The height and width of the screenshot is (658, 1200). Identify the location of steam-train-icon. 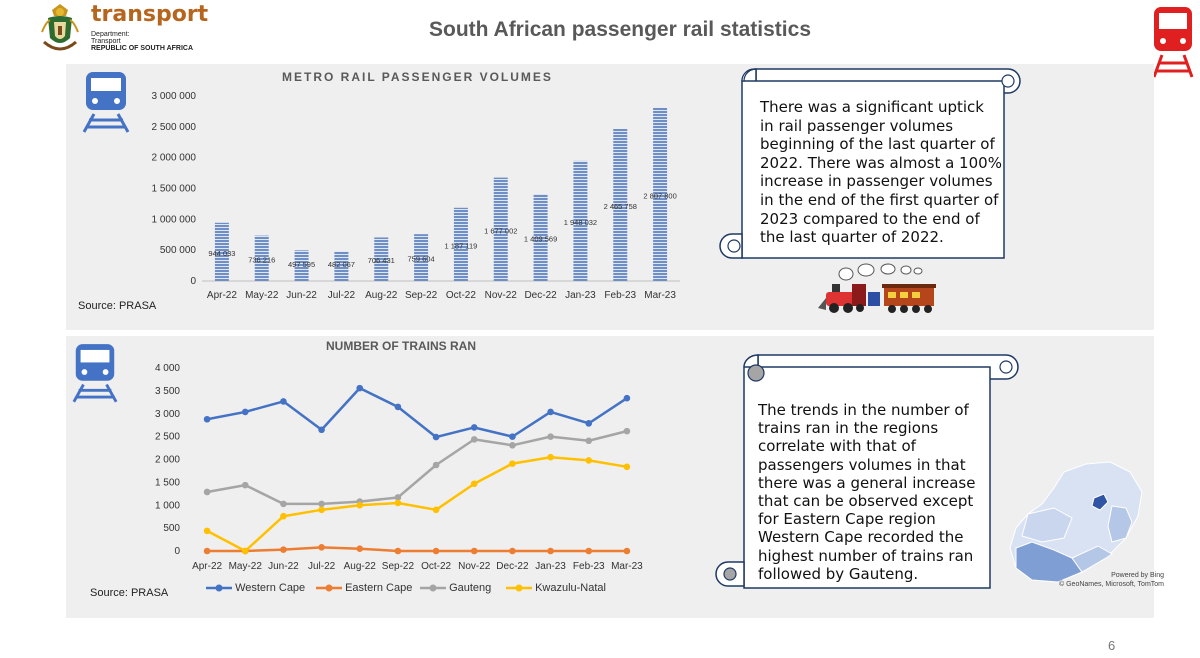
(877, 288).